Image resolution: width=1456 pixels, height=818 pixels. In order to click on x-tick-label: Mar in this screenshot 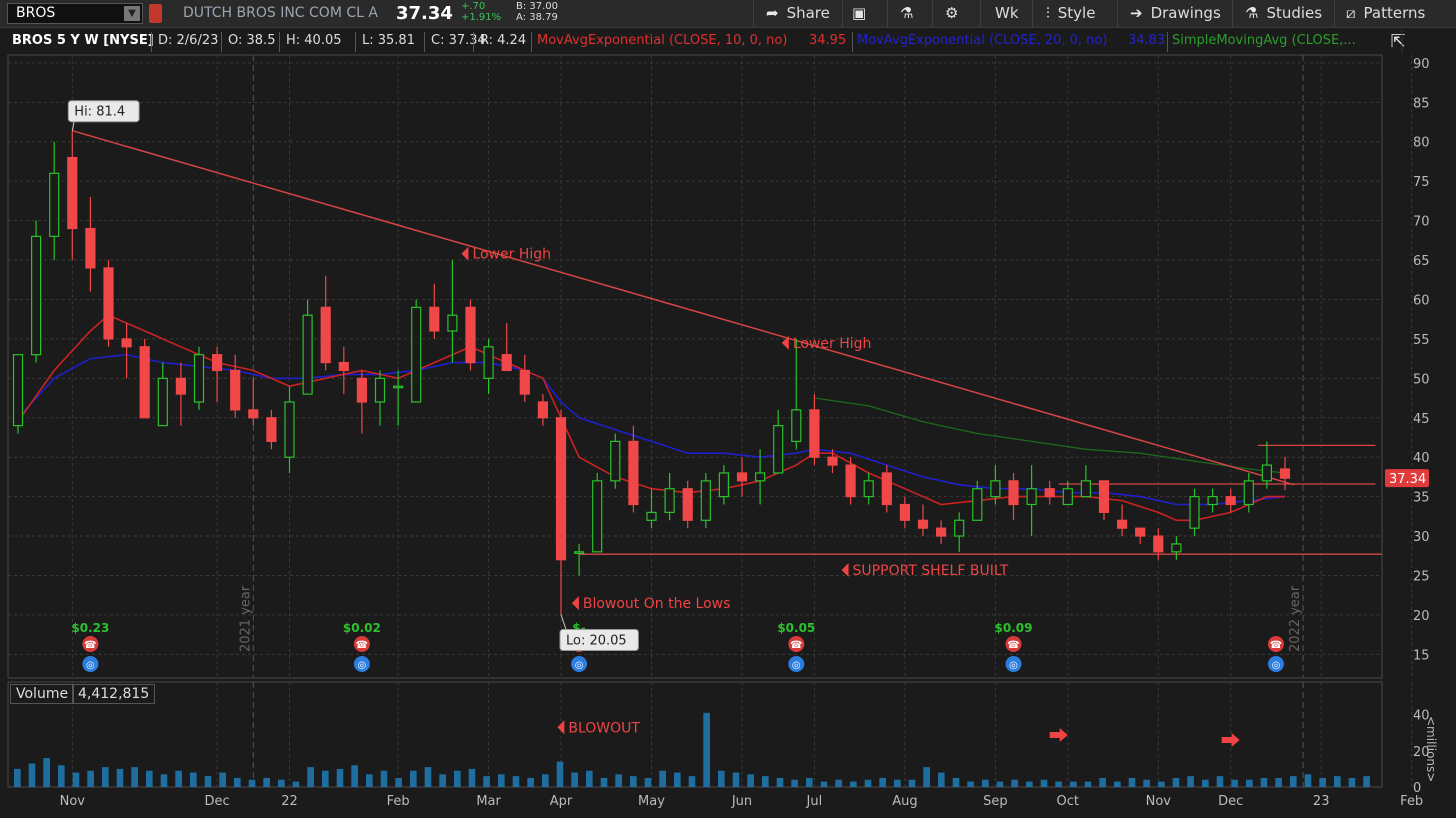, I will do `click(488, 801)`.